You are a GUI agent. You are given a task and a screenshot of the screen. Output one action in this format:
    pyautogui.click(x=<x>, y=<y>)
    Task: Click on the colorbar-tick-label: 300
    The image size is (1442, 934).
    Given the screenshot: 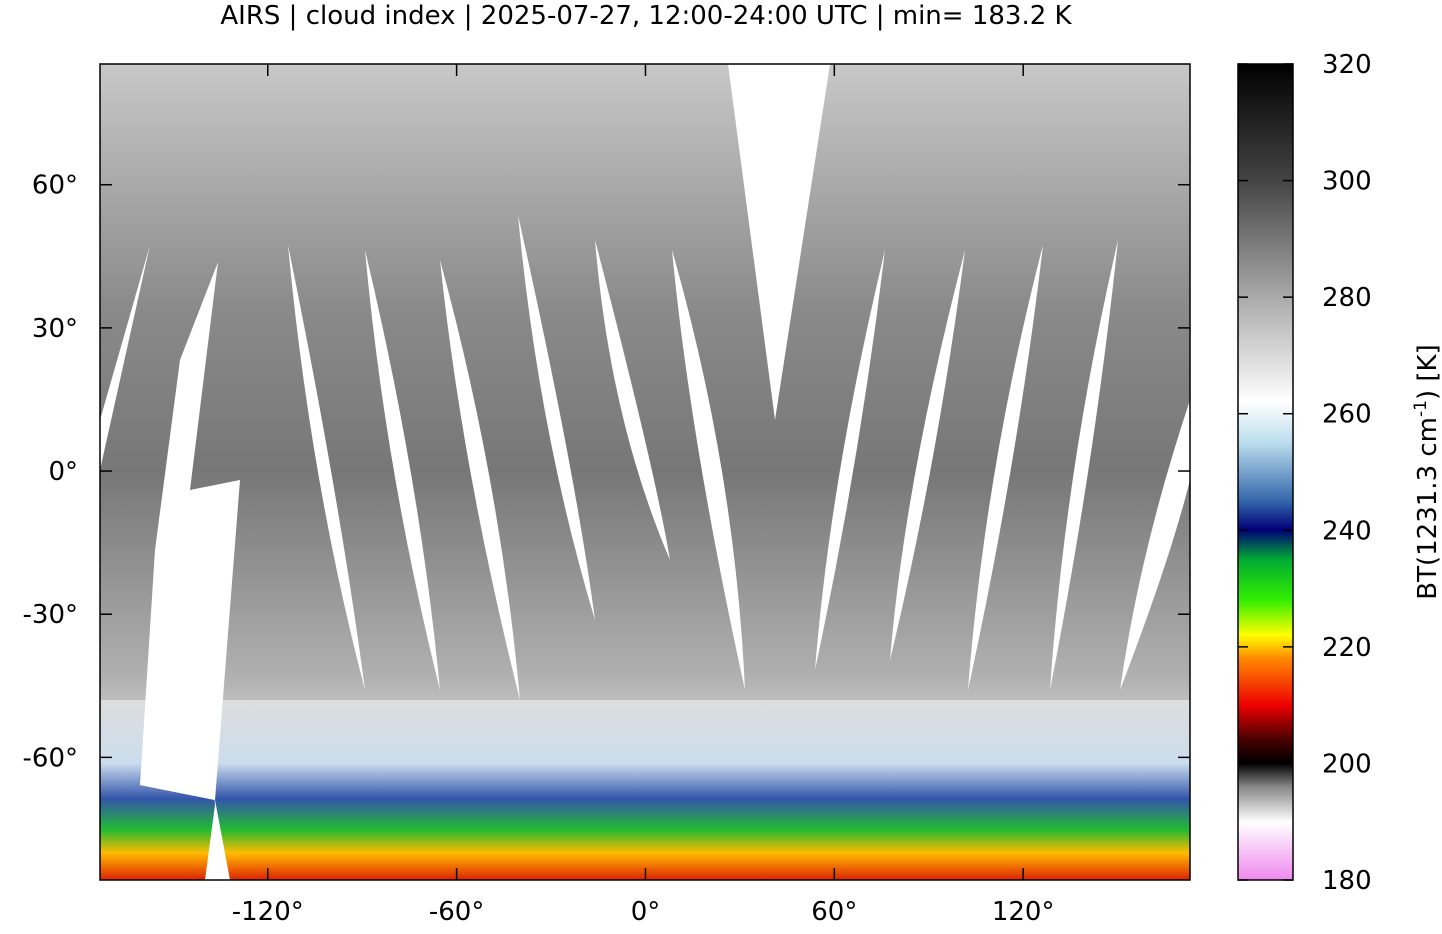 What is the action you would take?
    pyautogui.click(x=1347, y=182)
    